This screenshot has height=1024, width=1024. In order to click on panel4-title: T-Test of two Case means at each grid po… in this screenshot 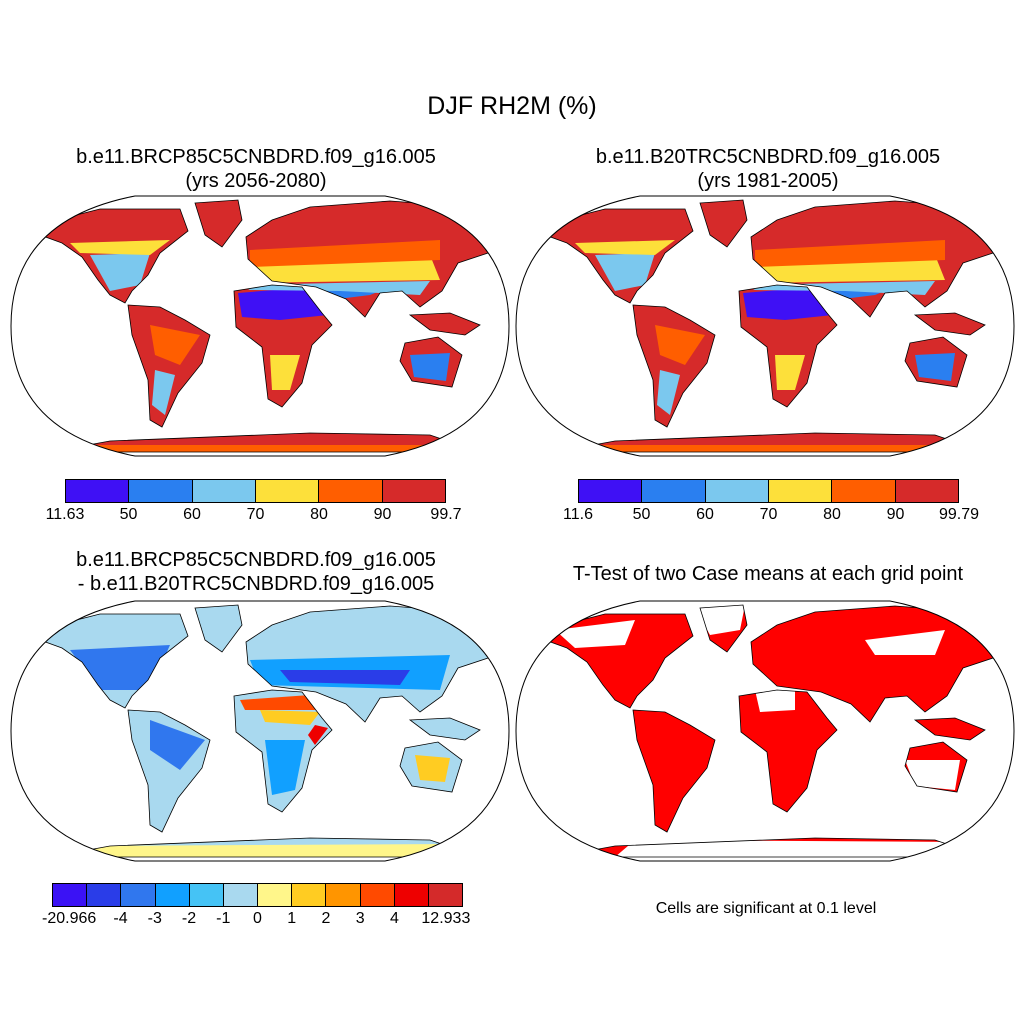, I will do `click(768, 574)`.